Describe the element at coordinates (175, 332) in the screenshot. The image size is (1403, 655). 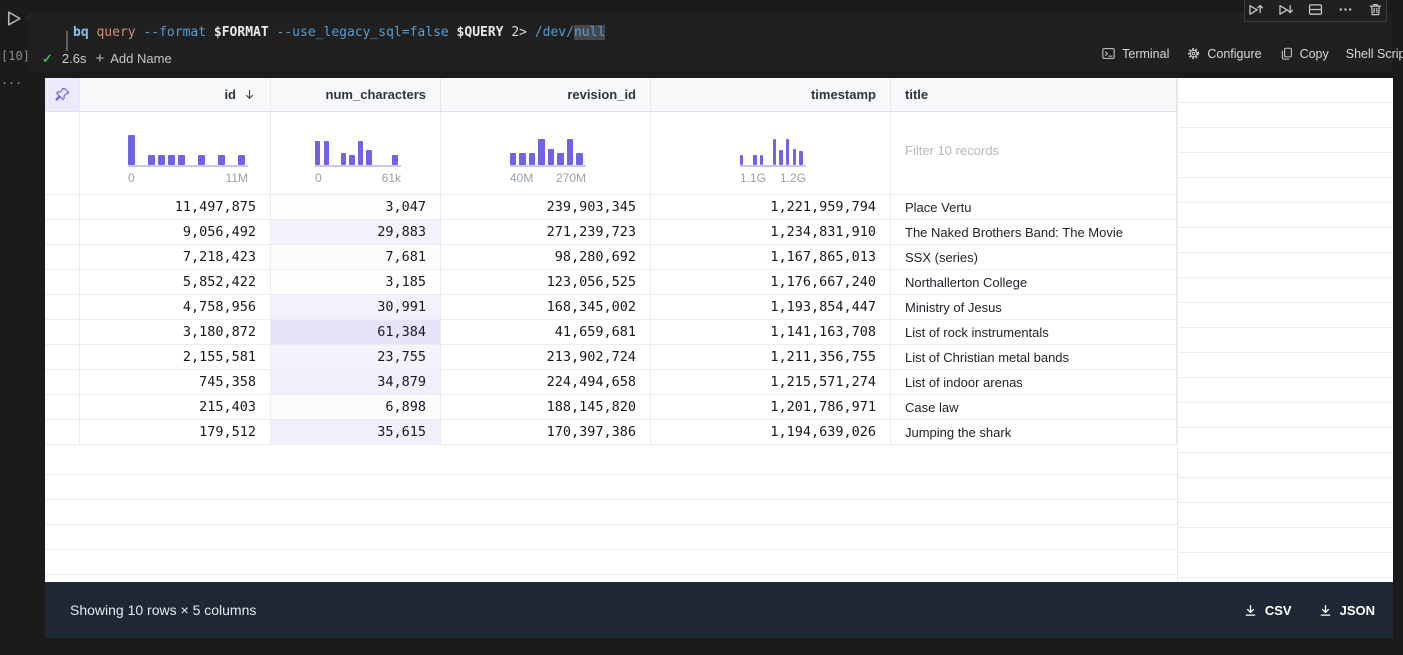
I see `table-cell-id: 3,180,872` at that location.